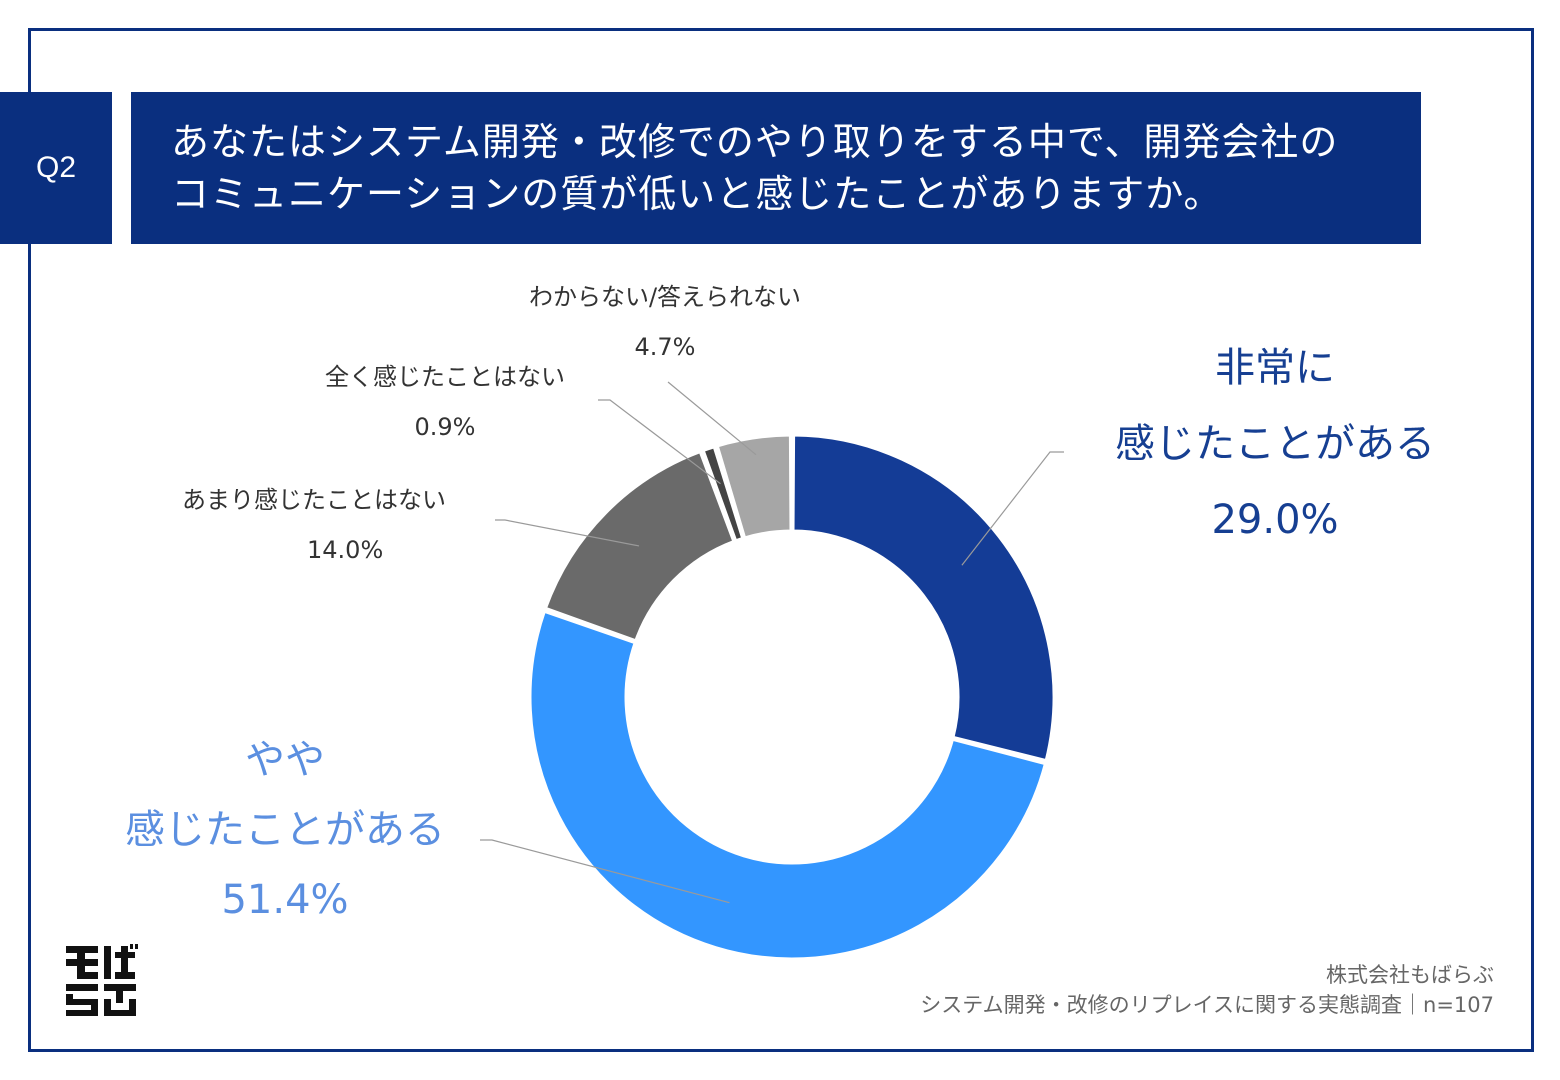 This screenshot has height=1080, width=1560. I want to click on question-line-2: コミュニケーションの質が低いと感じたことがありますか。, so click(697, 194).